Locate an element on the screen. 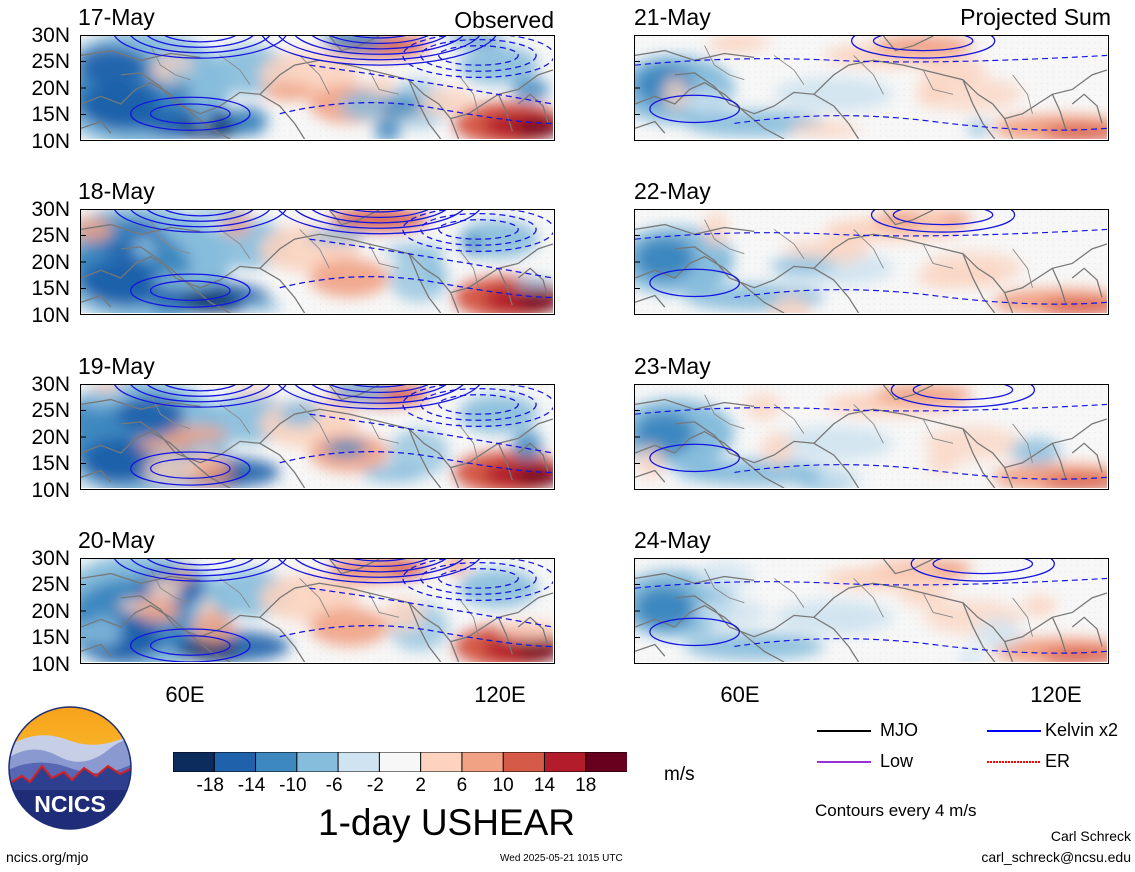 The image size is (1135, 872). date-label-left-4: 20-May is located at coordinates (116, 540).